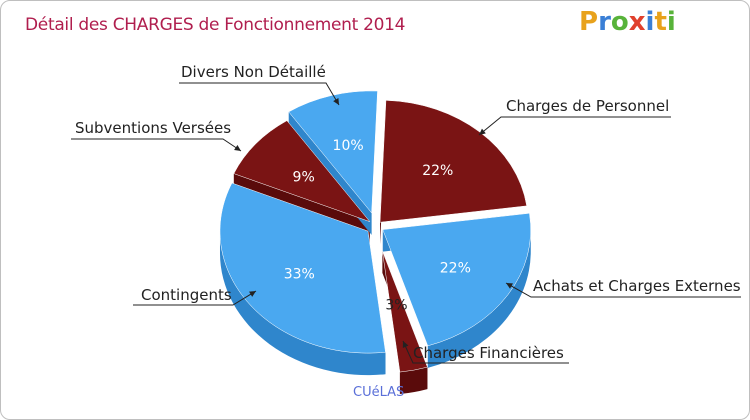 This screenshot has height=420, width=750. I want to click on proxiti-logo: Proxiti, so click(639, 27).